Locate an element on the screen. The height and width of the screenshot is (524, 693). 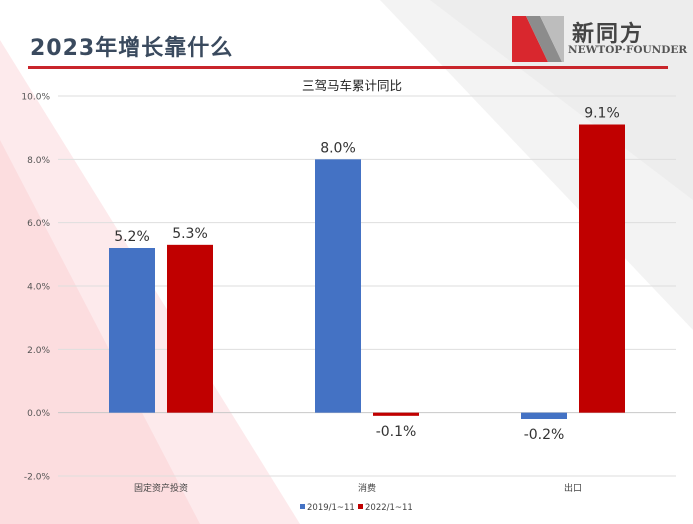
data-label: 5.2% is located at coordinates (132, 237).